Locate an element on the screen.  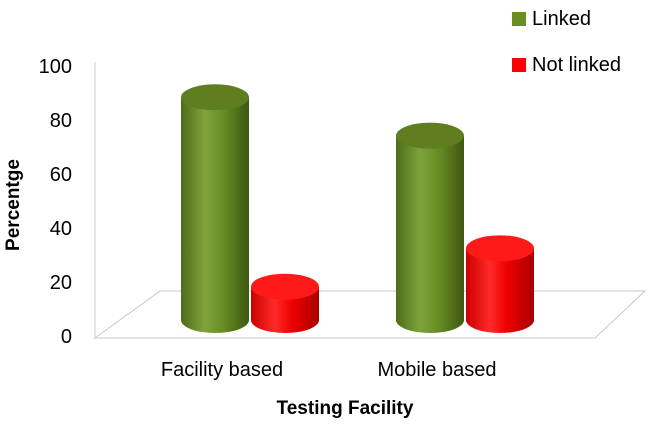
x-axis-labels: Facility based Mobile based is located at coordinates (329, 370).